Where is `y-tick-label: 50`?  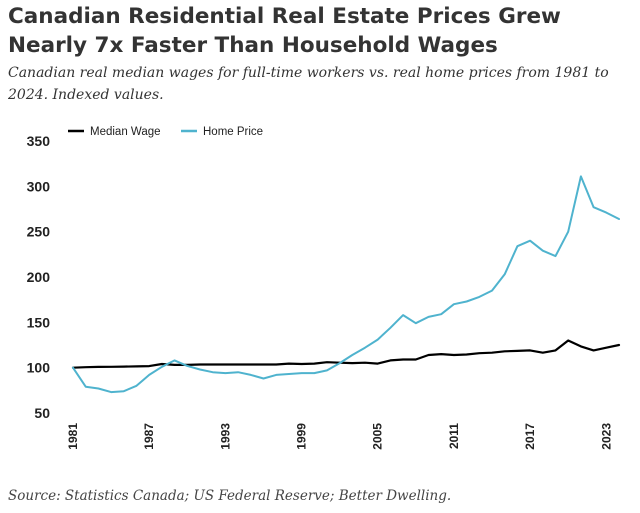
y-tick-label: 50 is located at coordinates (42, 413).